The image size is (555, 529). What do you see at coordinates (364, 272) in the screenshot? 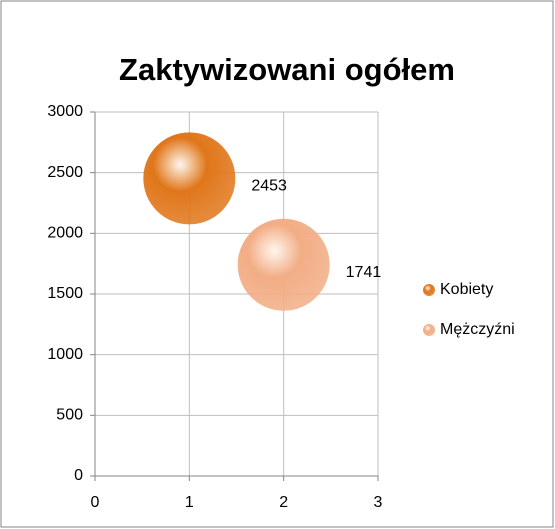
I see `data-label: 1741` at bounding box center [364, 272].